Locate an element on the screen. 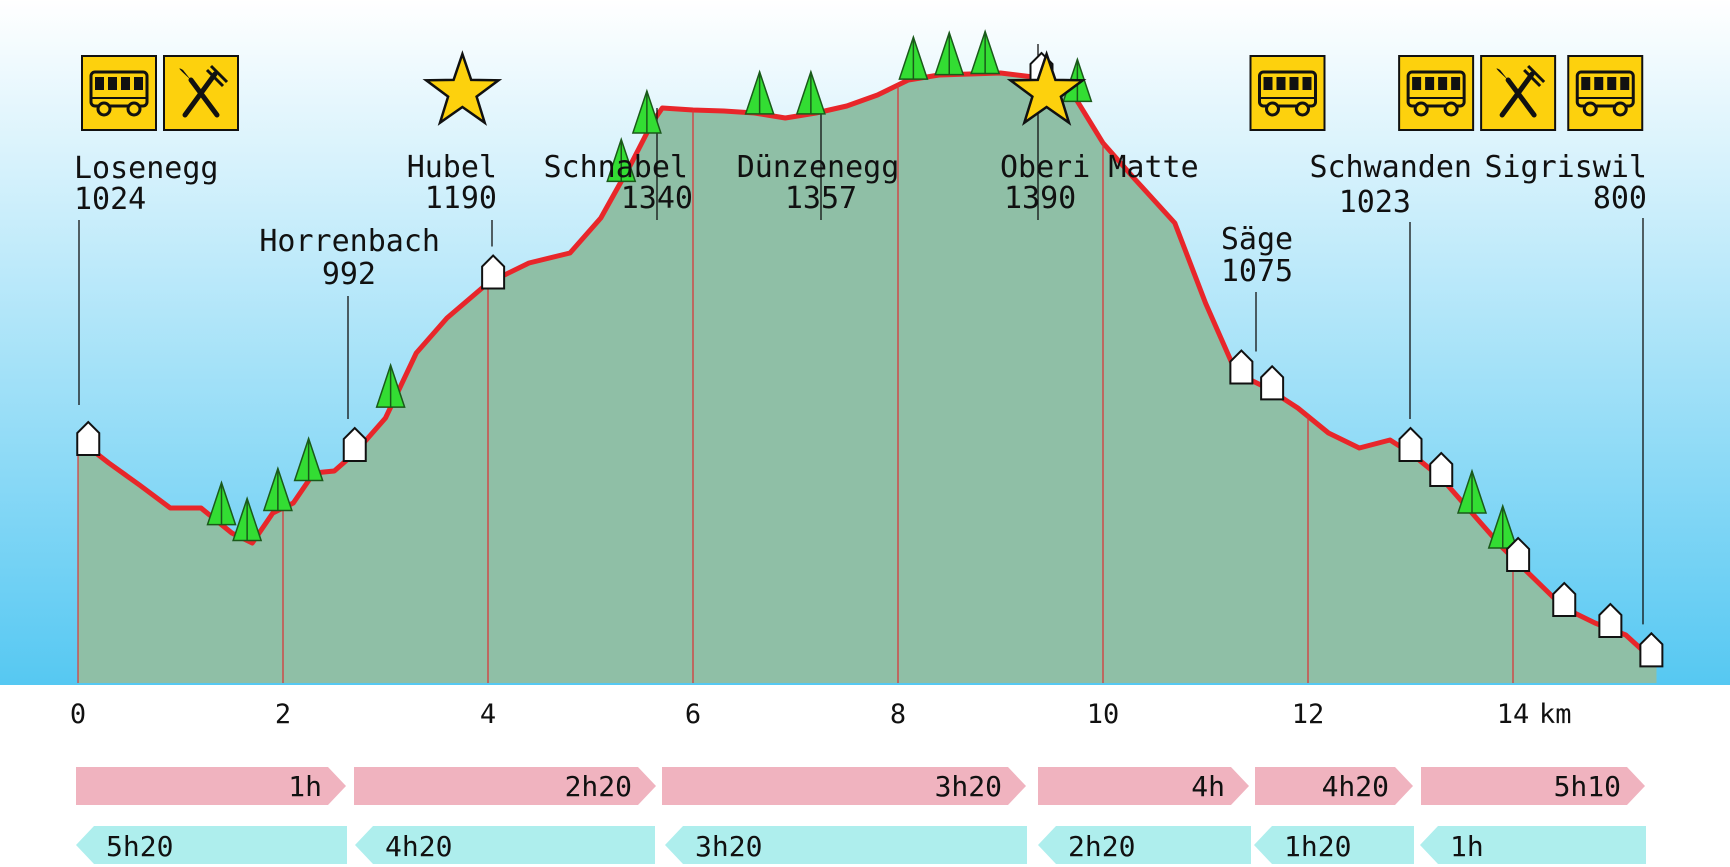 The width and height of the screenshot is (1730, 867). x-tick-label: 12 is located at coordinates (1308, 714).